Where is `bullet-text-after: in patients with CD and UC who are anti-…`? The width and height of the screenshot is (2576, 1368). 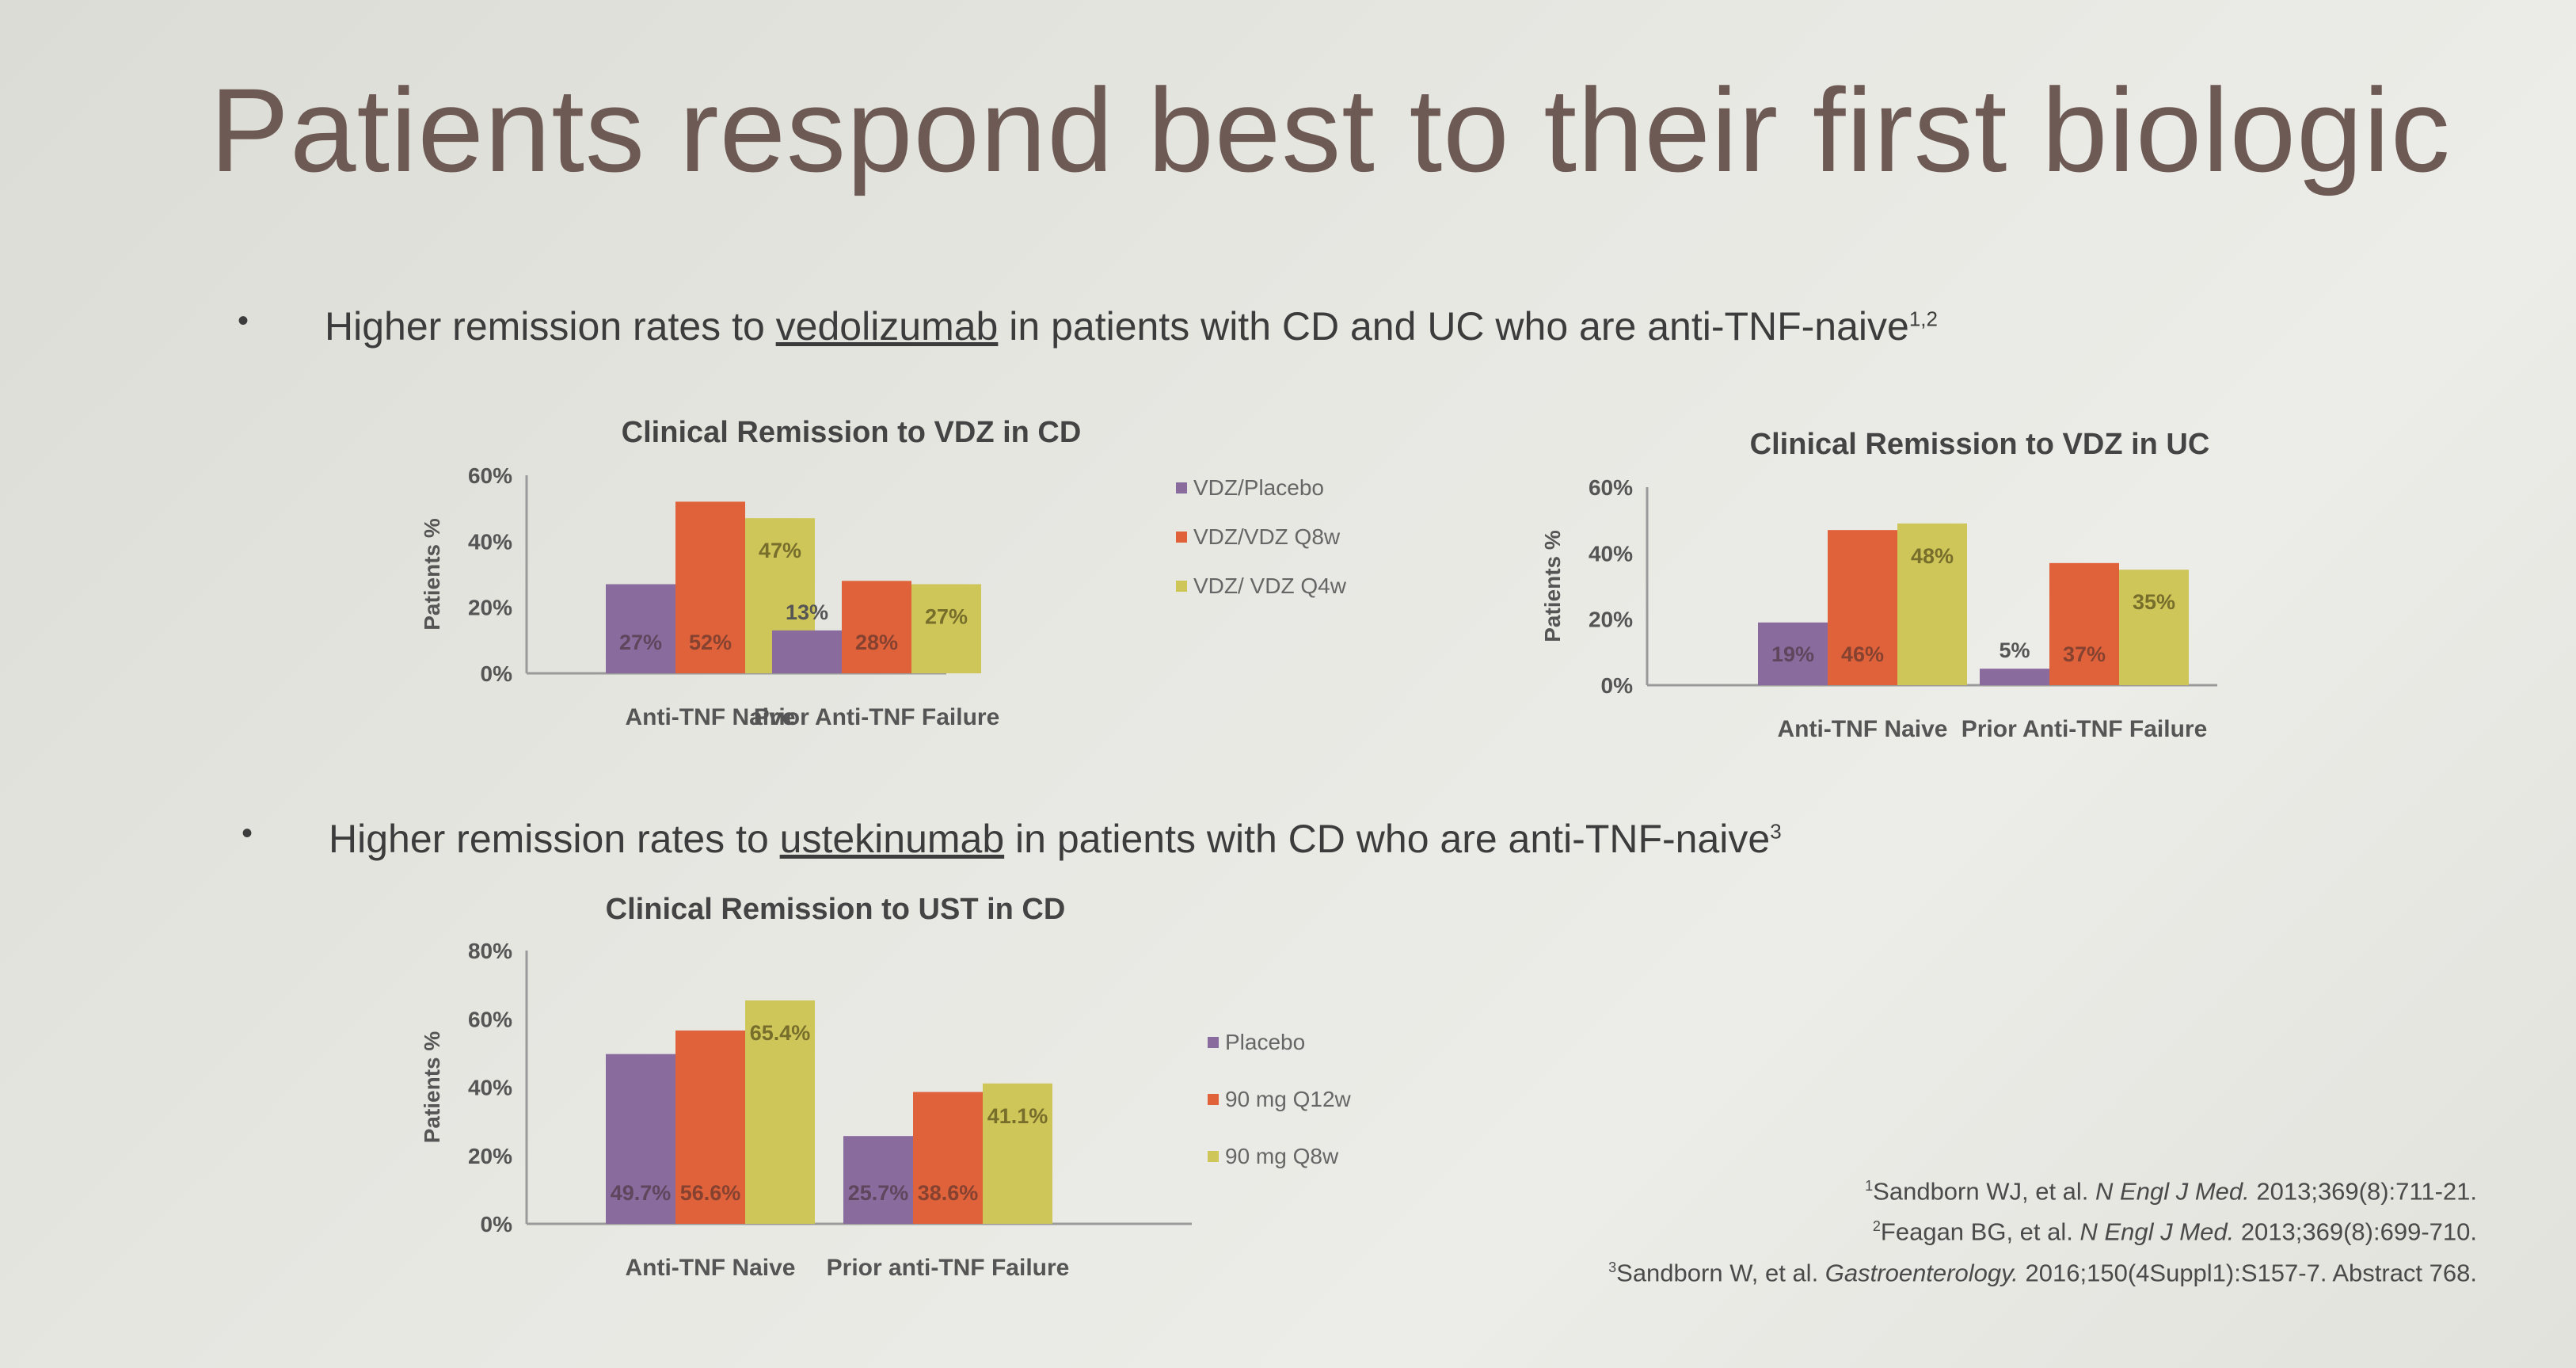
bullet-text-after: in patients with CD and UC who are anti-… is located at coordinates (1453, 326).